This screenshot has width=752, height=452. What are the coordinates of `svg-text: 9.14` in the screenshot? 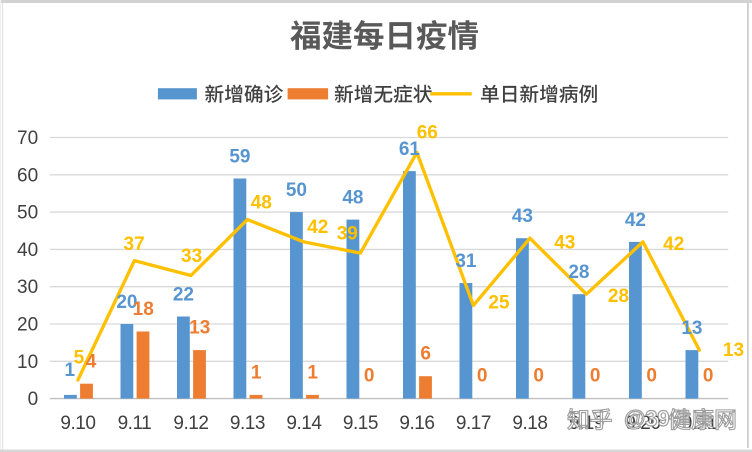 It's located at (304, 423).